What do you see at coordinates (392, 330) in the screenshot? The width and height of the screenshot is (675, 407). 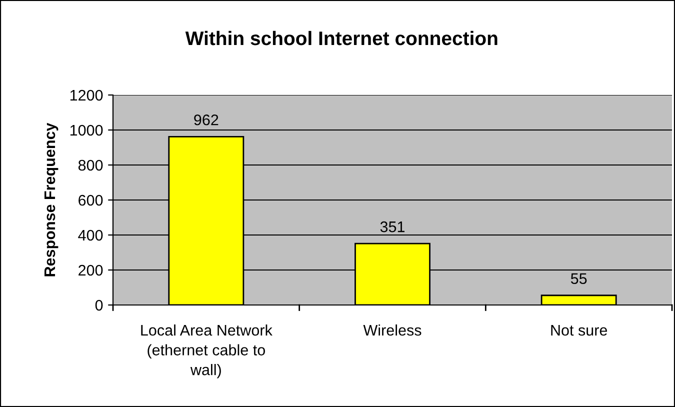 I see `x-tick-label: Wireless` at bounding box center [392, 330].